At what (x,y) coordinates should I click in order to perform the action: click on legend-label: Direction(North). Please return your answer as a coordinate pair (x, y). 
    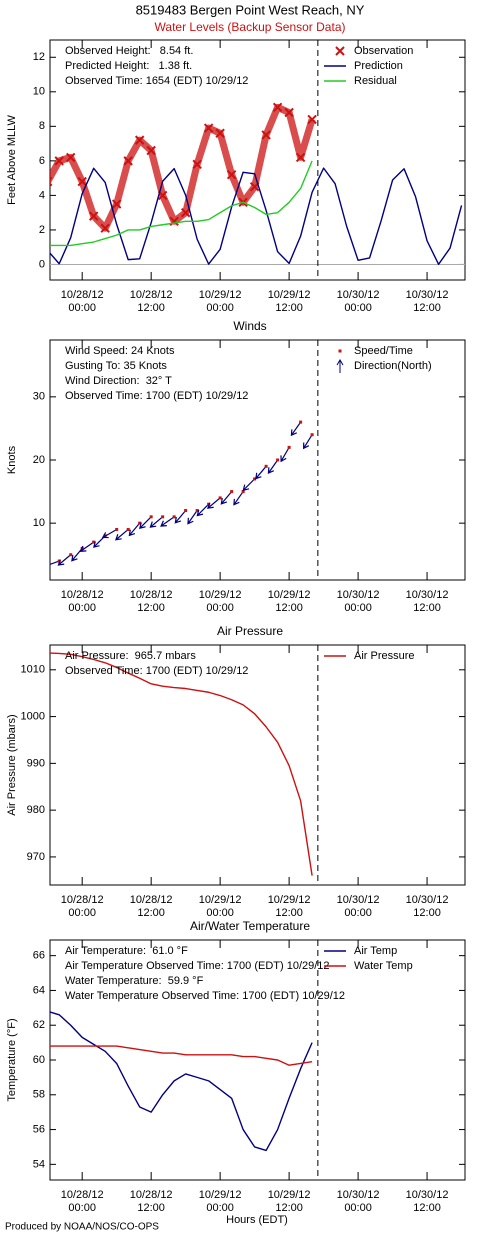
    Looking at the image, I should click on (393, 366).